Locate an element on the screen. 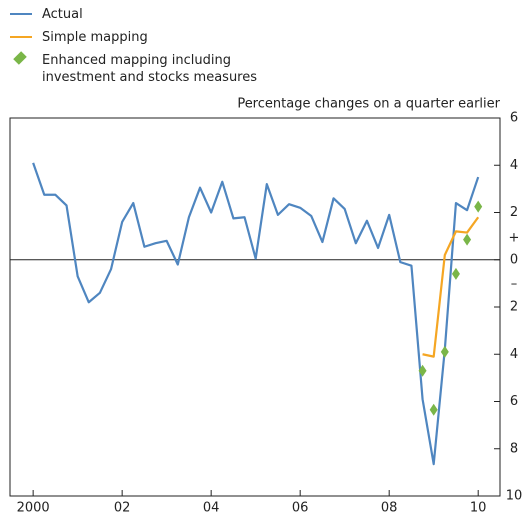 Image resolution: width=524 pixels, height=518 pixels. x-tick-label: 06 is located at coordinates (300, 508).